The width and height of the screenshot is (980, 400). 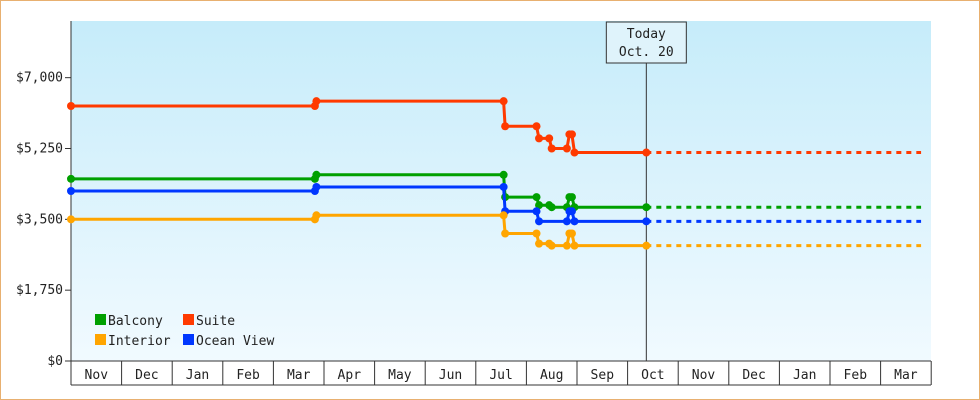 I want to click on legend-swatch-ocean-view, so click(x=188, y=339).